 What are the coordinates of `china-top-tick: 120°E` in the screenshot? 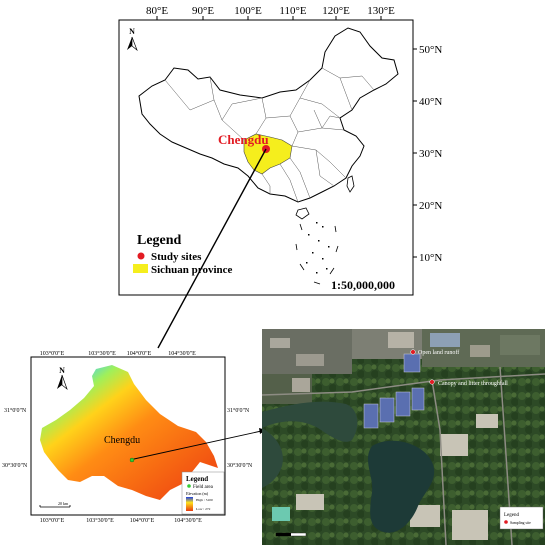 It's located at (336, 11).